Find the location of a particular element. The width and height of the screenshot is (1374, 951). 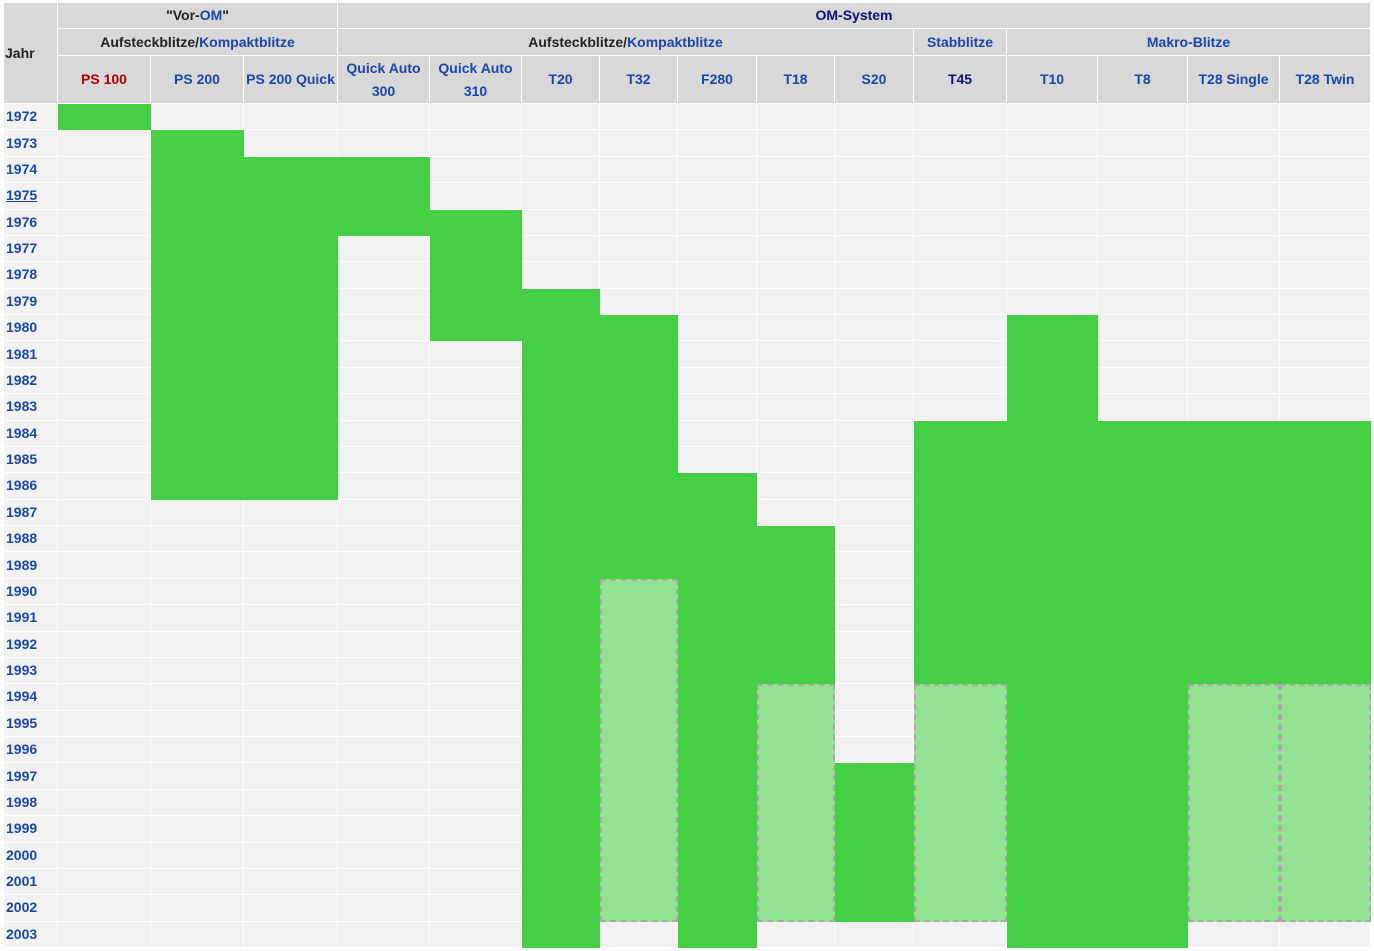

text: 1987 is located at coordinates (22, 511).